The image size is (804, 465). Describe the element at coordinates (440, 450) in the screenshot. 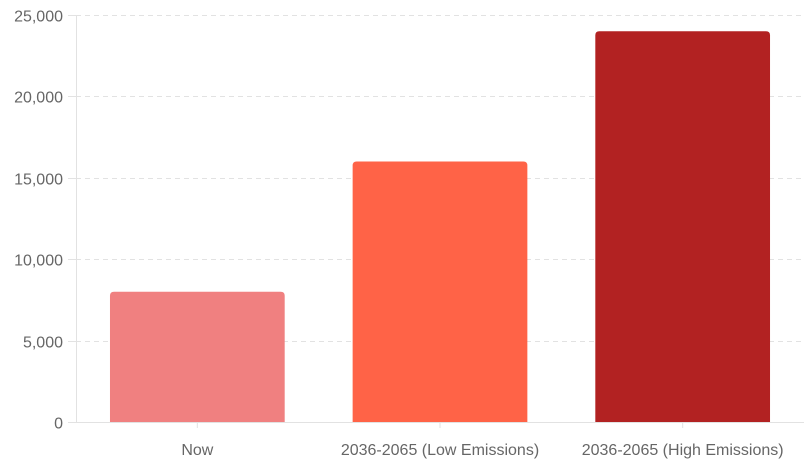

I see `x-tick-label: 2036-2065 (Low Emissions)` at that location.